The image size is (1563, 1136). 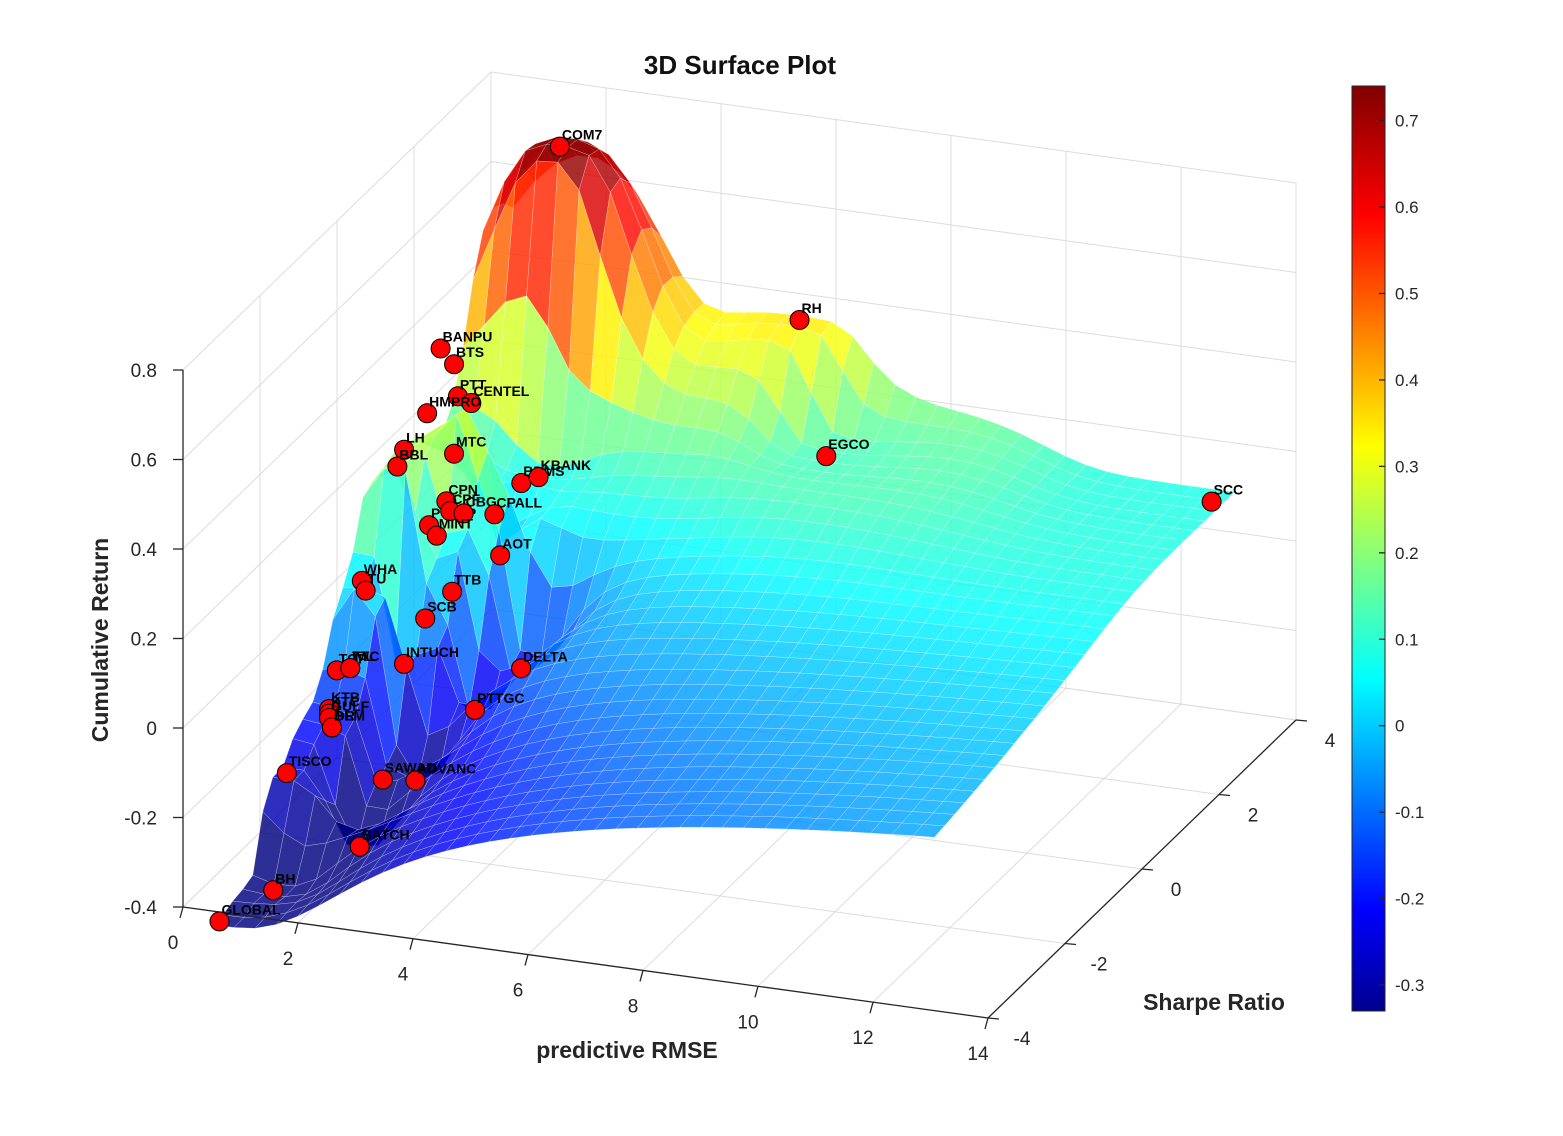 What do you see at coordinates (1099, 965) in the screenshot?
I see `y-tick-label: -2` at bounding box center [1099, 965].